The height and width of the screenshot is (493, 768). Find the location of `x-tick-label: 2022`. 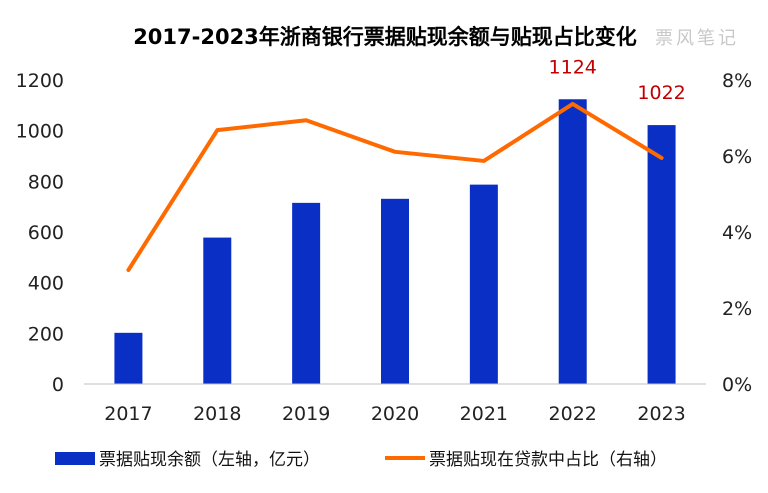

x-tick-label: 2022 is located at coordinates (573, 414).